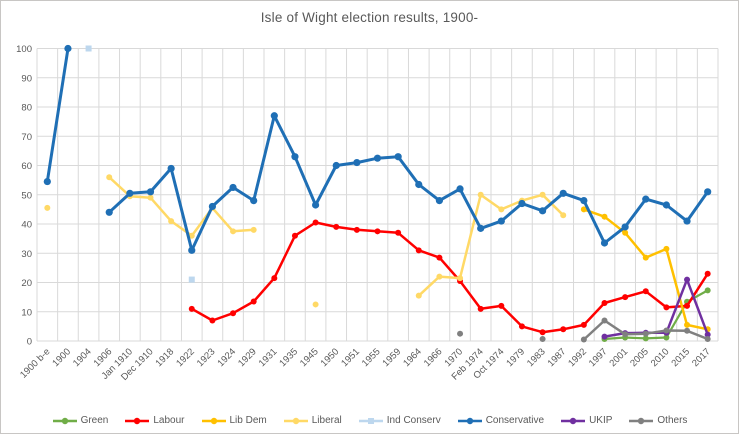  Describe the element at coordinates (57, 115) in the screenshot. I see `series-line-conservative` at that location.